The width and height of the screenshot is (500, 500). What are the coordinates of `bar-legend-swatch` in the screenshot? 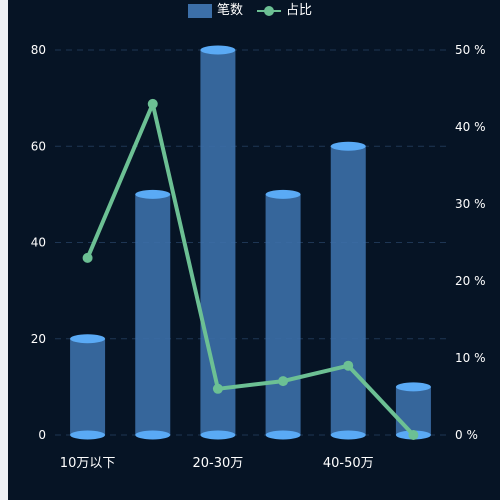 It's located at (199, 11).